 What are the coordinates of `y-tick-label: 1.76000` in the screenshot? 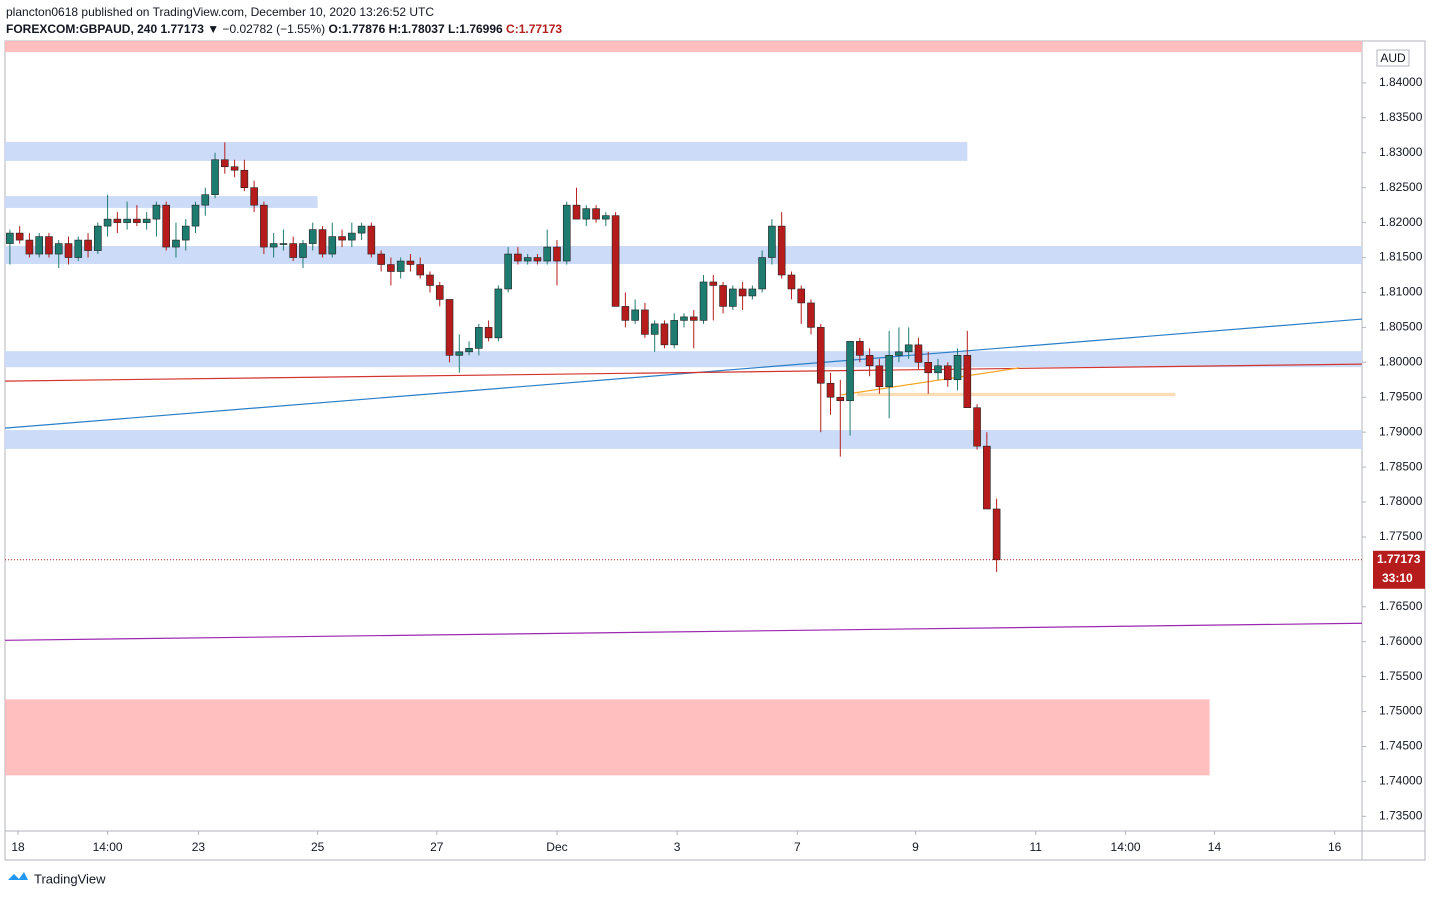 It's located at (1401, 641).